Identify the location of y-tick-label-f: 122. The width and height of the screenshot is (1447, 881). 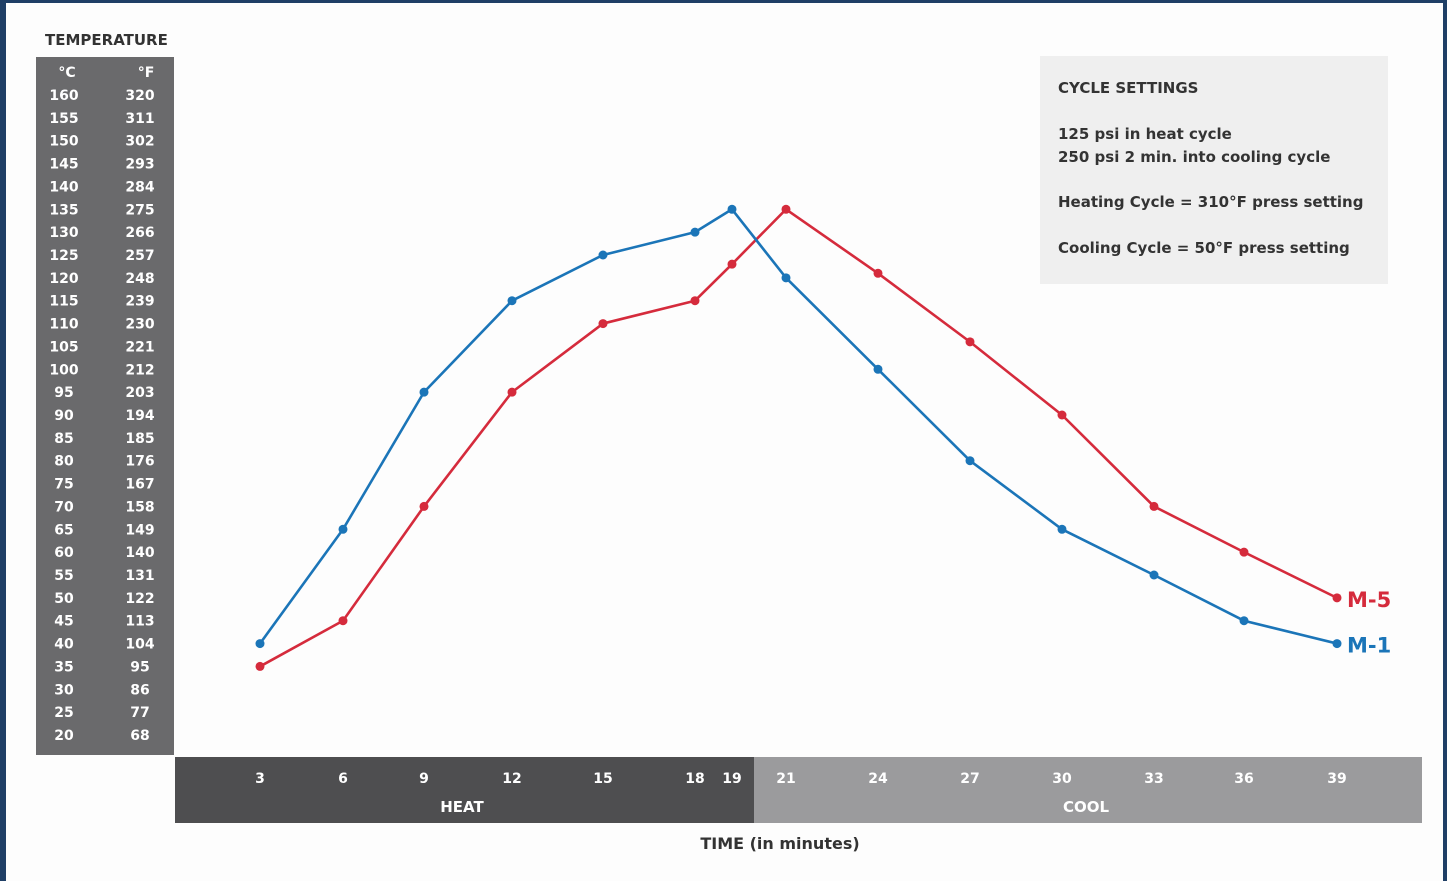
(139, 599).